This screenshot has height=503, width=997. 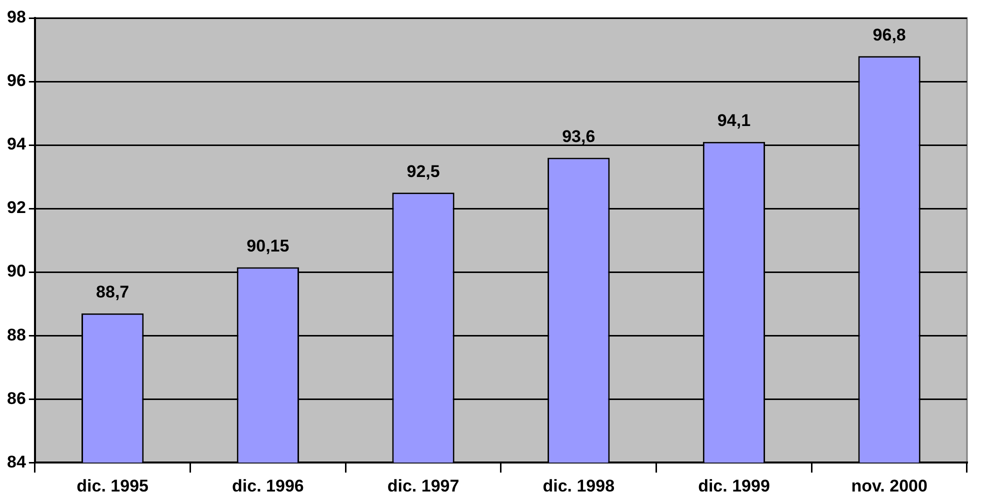 What do you see at coordinates (734, 486) in the screenshot?
I see `x-tick-label: dic. 1999` at bounding box center [734, 486].